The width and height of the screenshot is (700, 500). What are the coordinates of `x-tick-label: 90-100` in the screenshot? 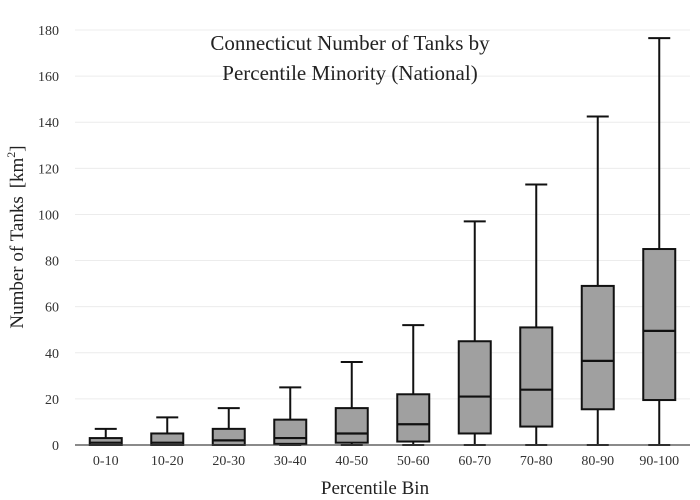 It's located at (659, 461).